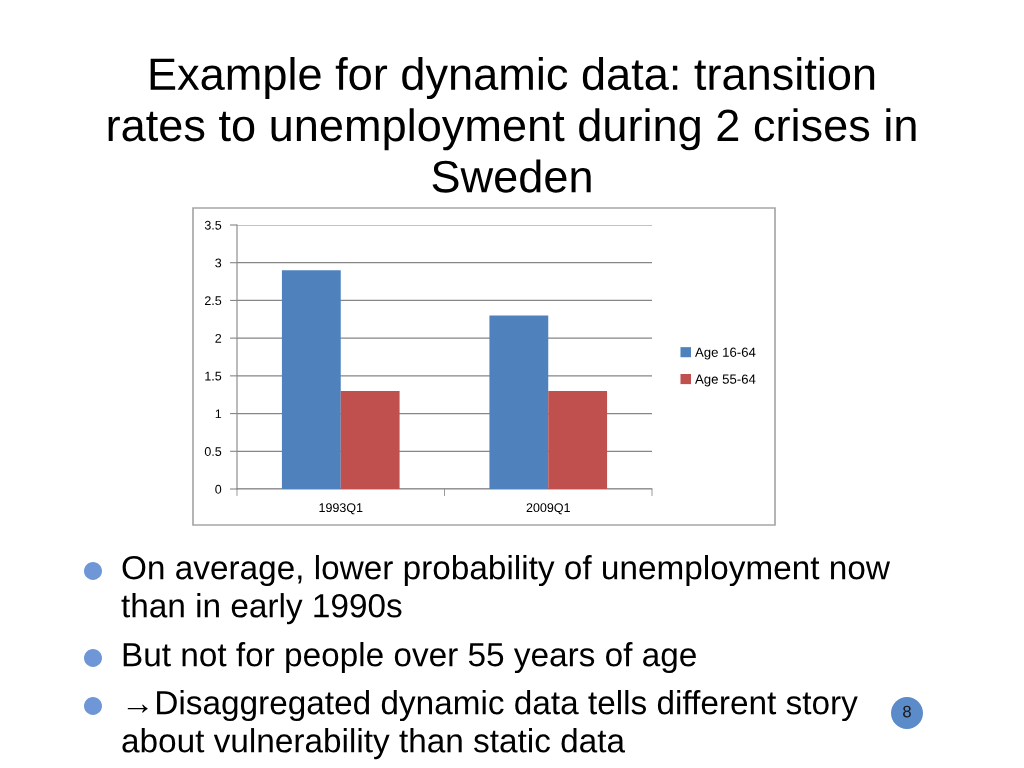 The width and height of the screenshot is (1024, 768). Describe the element at coordinates (512, 125) in the screenshot. I see `chart-title: Example for dynamic data: transition rates to unemployment during 2 crises in Sweden` at that location.